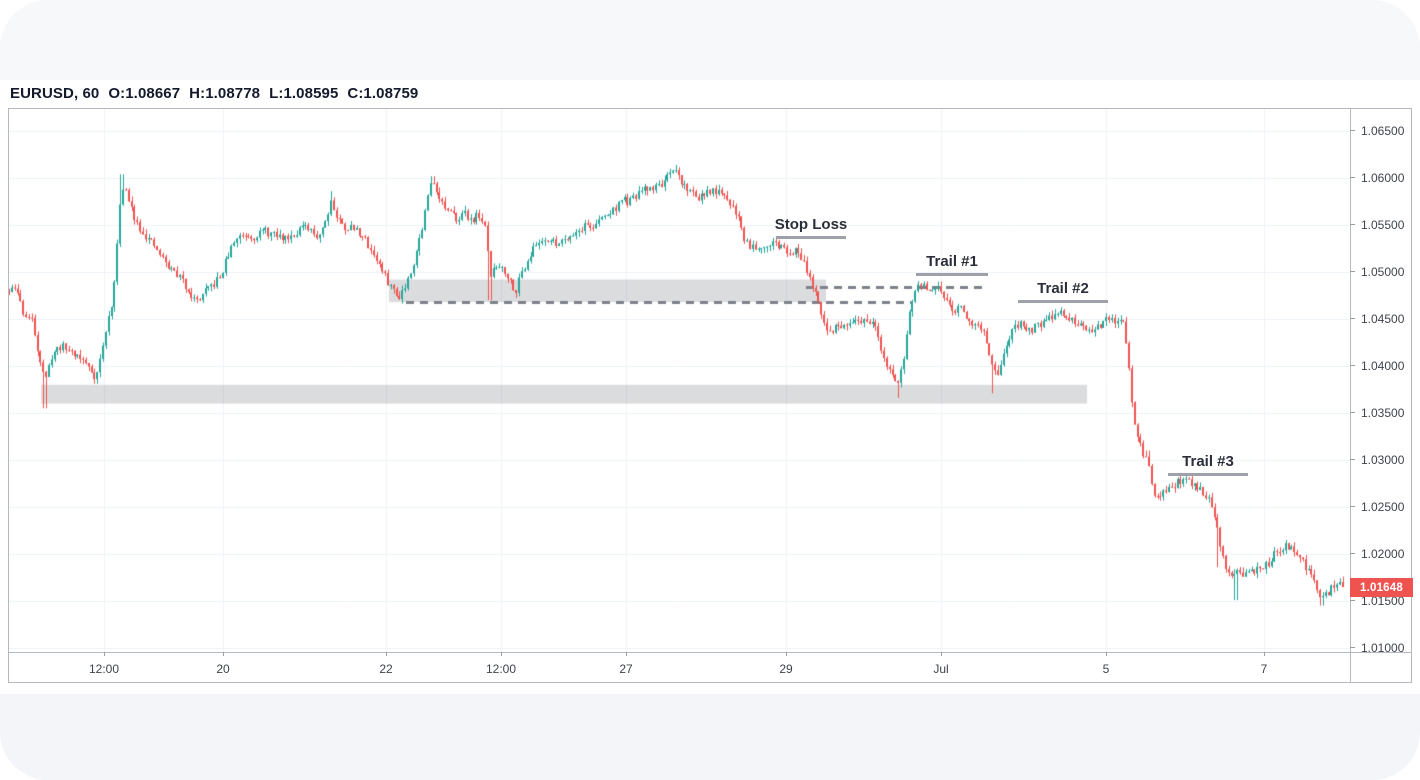  Describe the element at coordinates (1377, 601) in the screenshot. I see `price-axis-label: 1.01500` at that location.